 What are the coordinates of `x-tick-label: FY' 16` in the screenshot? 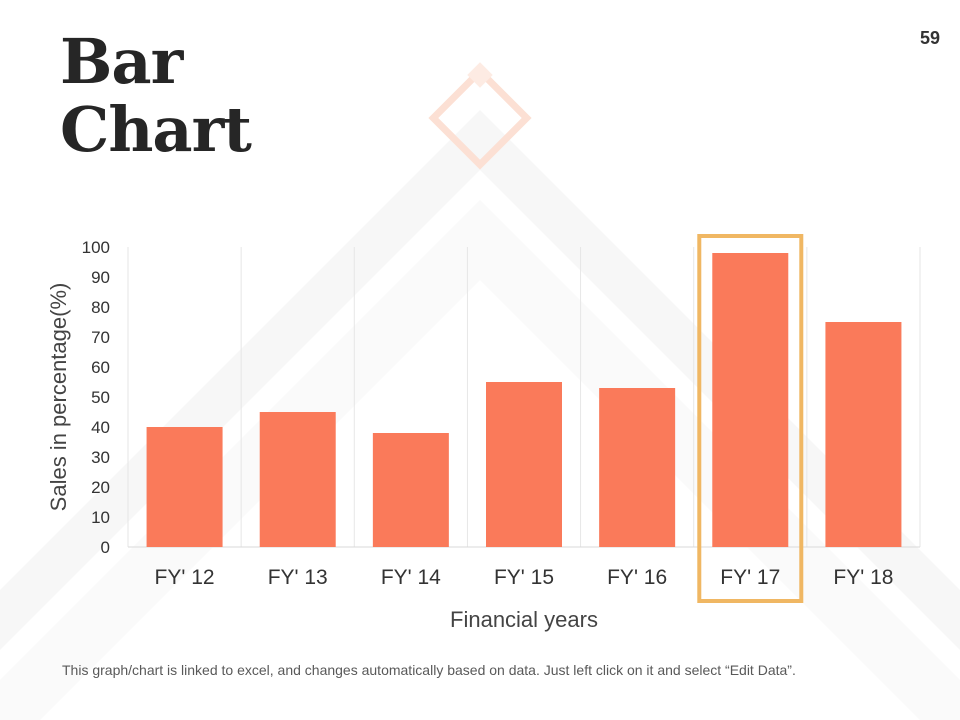 It's located at (637, 577).